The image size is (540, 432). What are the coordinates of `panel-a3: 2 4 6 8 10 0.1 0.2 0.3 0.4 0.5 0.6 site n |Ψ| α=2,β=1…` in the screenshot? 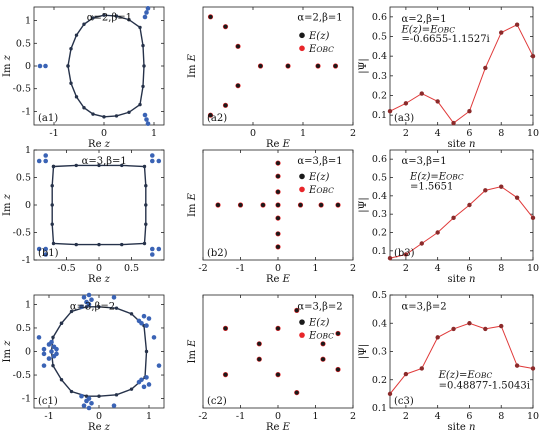 It's located at (448, 78).